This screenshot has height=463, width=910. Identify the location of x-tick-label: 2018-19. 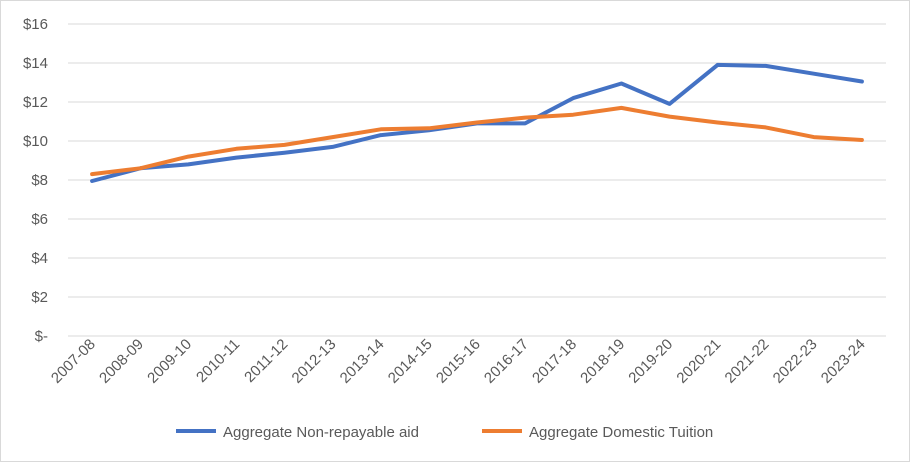
(602, 361).